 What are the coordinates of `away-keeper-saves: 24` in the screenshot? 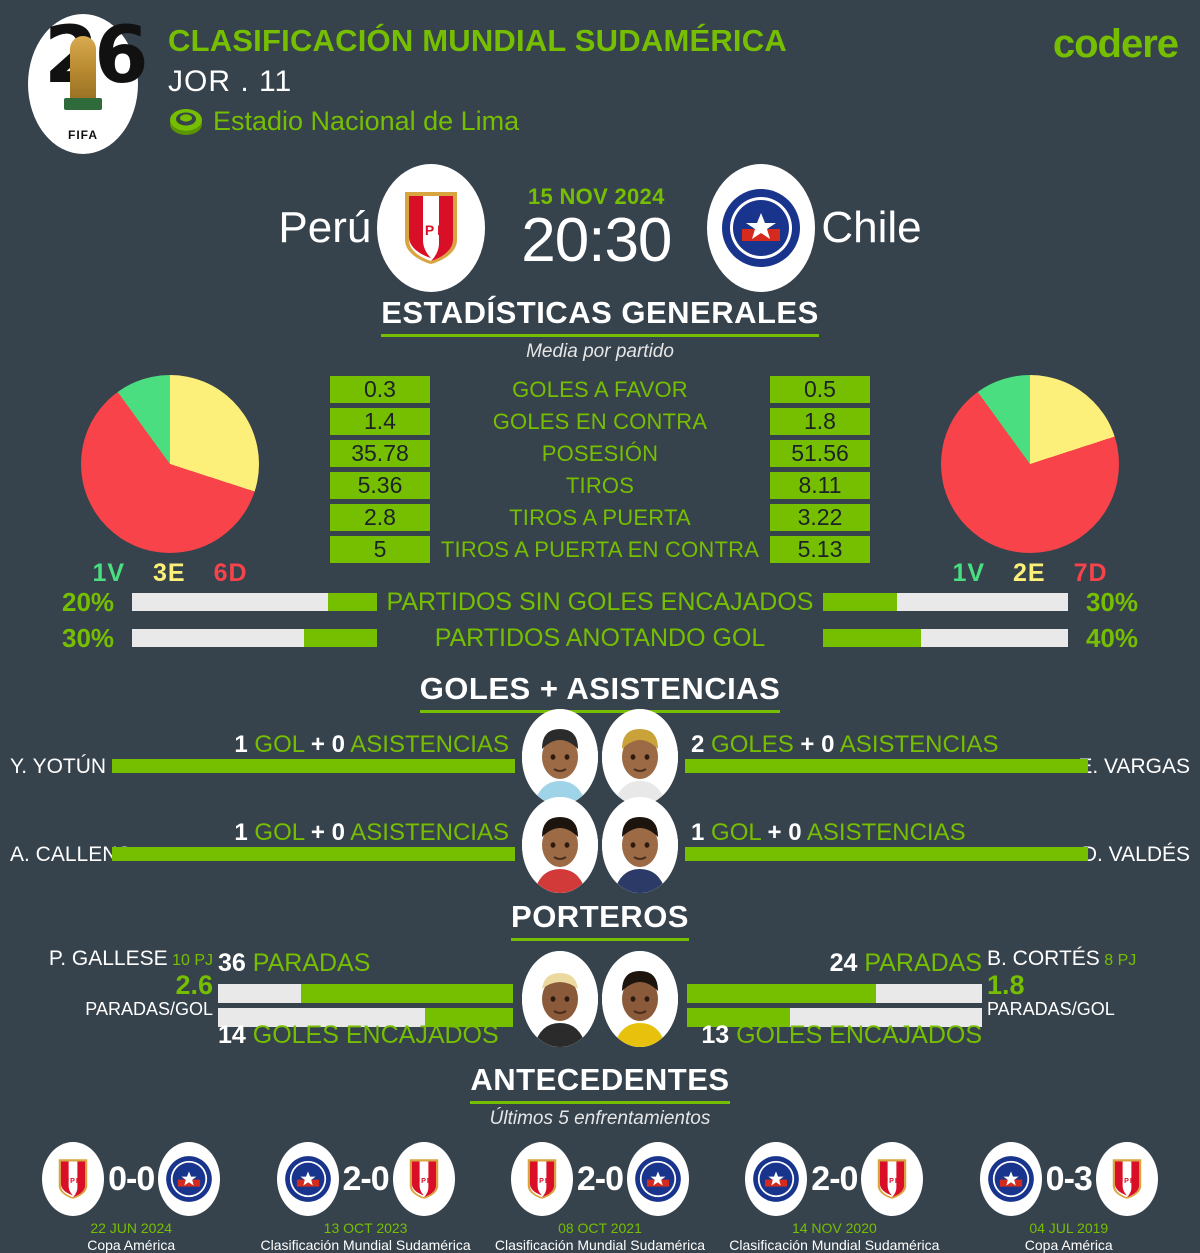 It's located at (843, 963).